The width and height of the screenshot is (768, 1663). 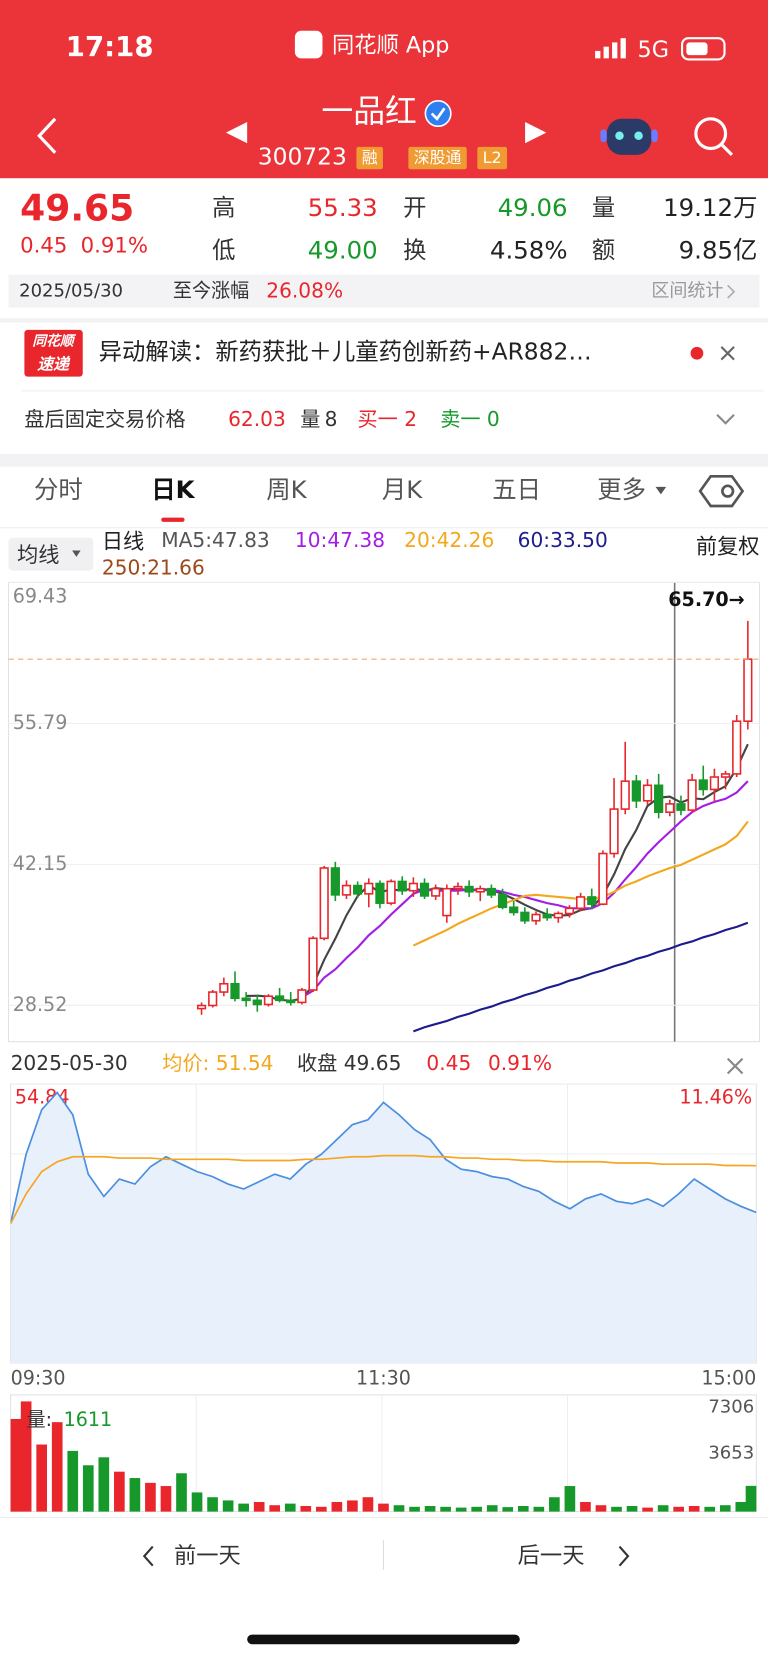 I want to click on verified-badge, so click(x=438, y=113).